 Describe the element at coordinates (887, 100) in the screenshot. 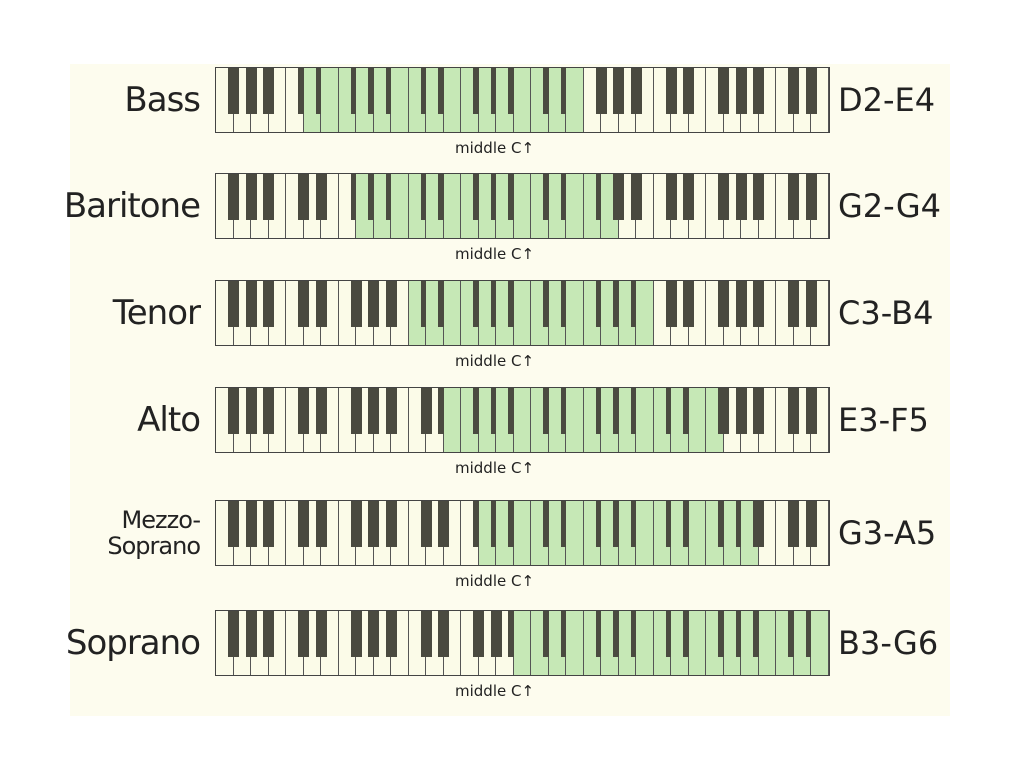

I see `range-label: D2-E4` at that location.